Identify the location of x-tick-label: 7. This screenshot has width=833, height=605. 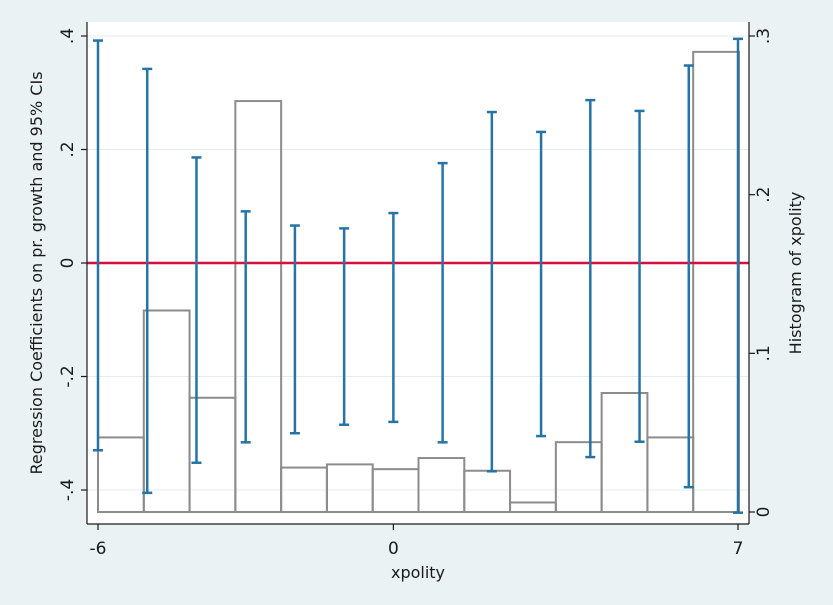
(738, 549).